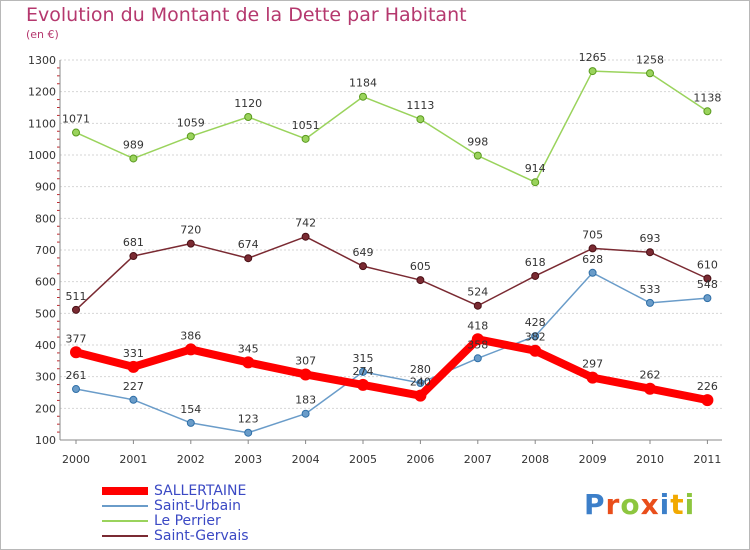  I want to click on data-label: 1258, so click(650, 59).